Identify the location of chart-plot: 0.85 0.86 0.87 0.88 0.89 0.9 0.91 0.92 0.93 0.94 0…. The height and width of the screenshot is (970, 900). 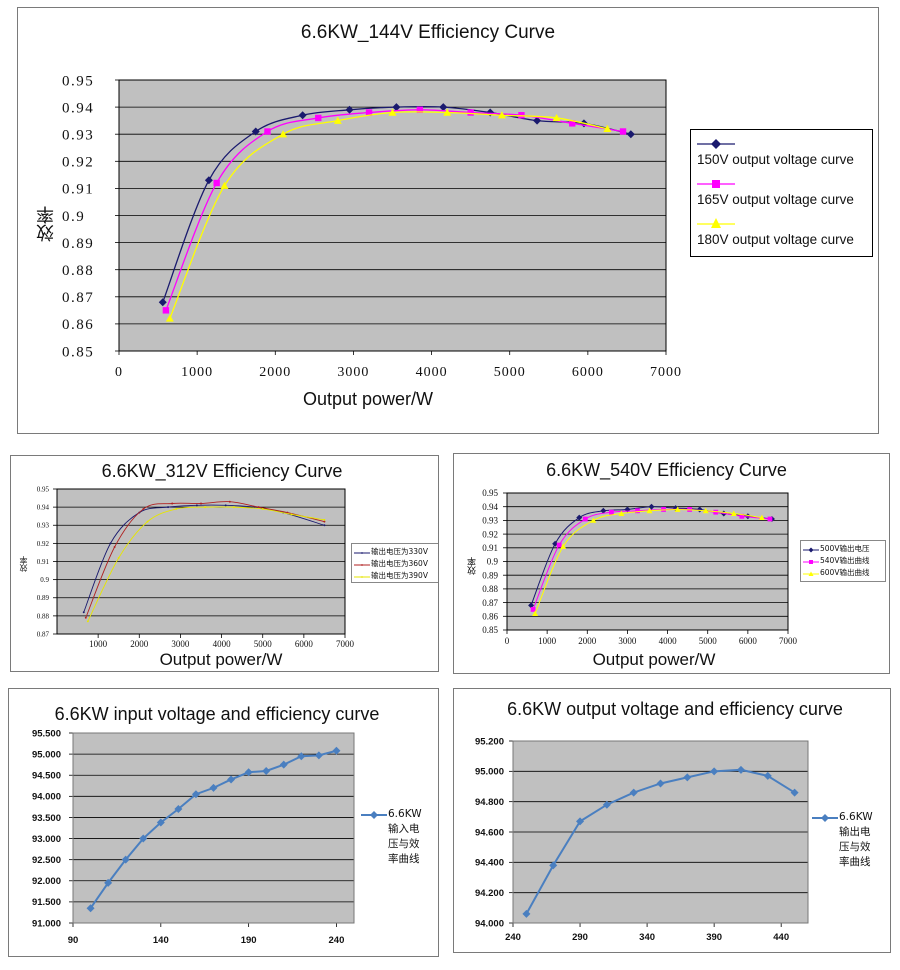
(639, 567).